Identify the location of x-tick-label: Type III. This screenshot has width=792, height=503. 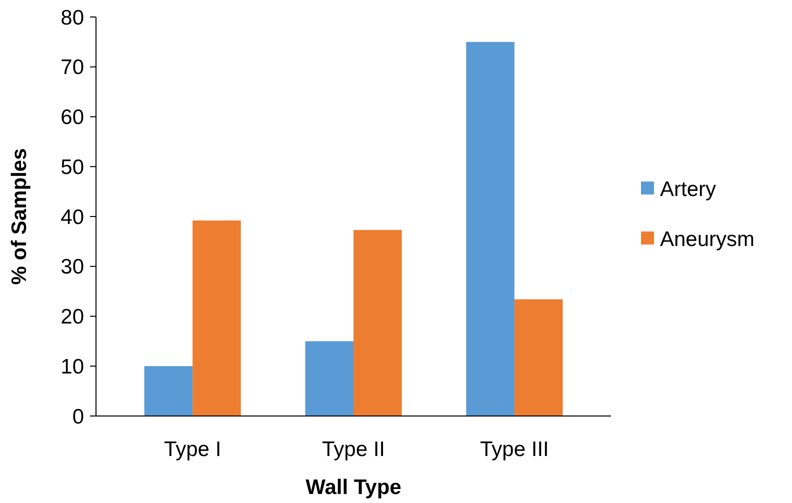
(514, 449).